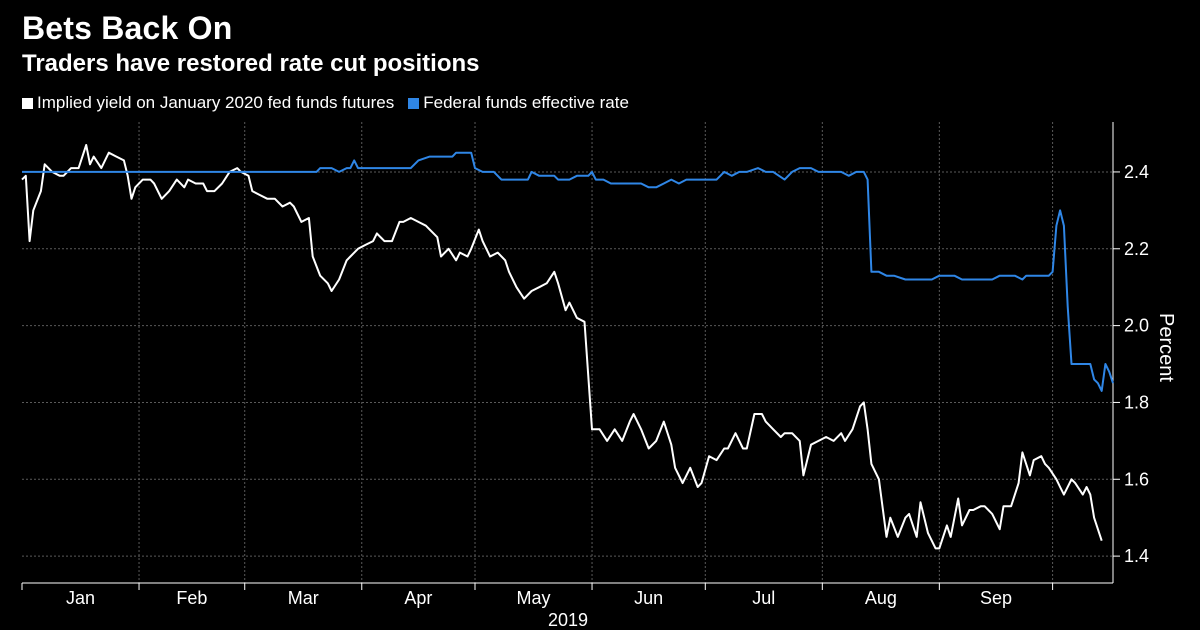 The width and height of the screenshot is (1200, 630). What do you see at coordinates (1136, 479) in the screenshot?
I see `y-tick-label: 1.6` at bounding box center [1136, 479].